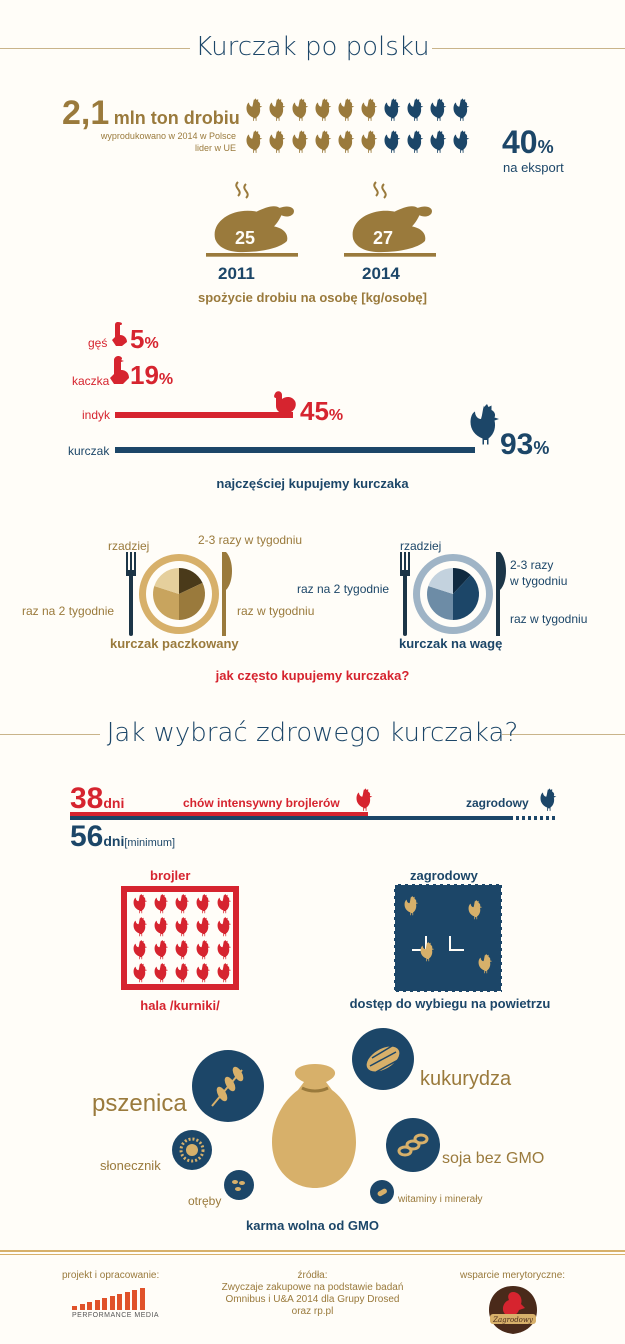 This screenshot has width=625, height=1344. What do you see at coordinates (96, 415) in the screenshot?
I see `indyk-label: indyk` at bounding box center [96, 415].